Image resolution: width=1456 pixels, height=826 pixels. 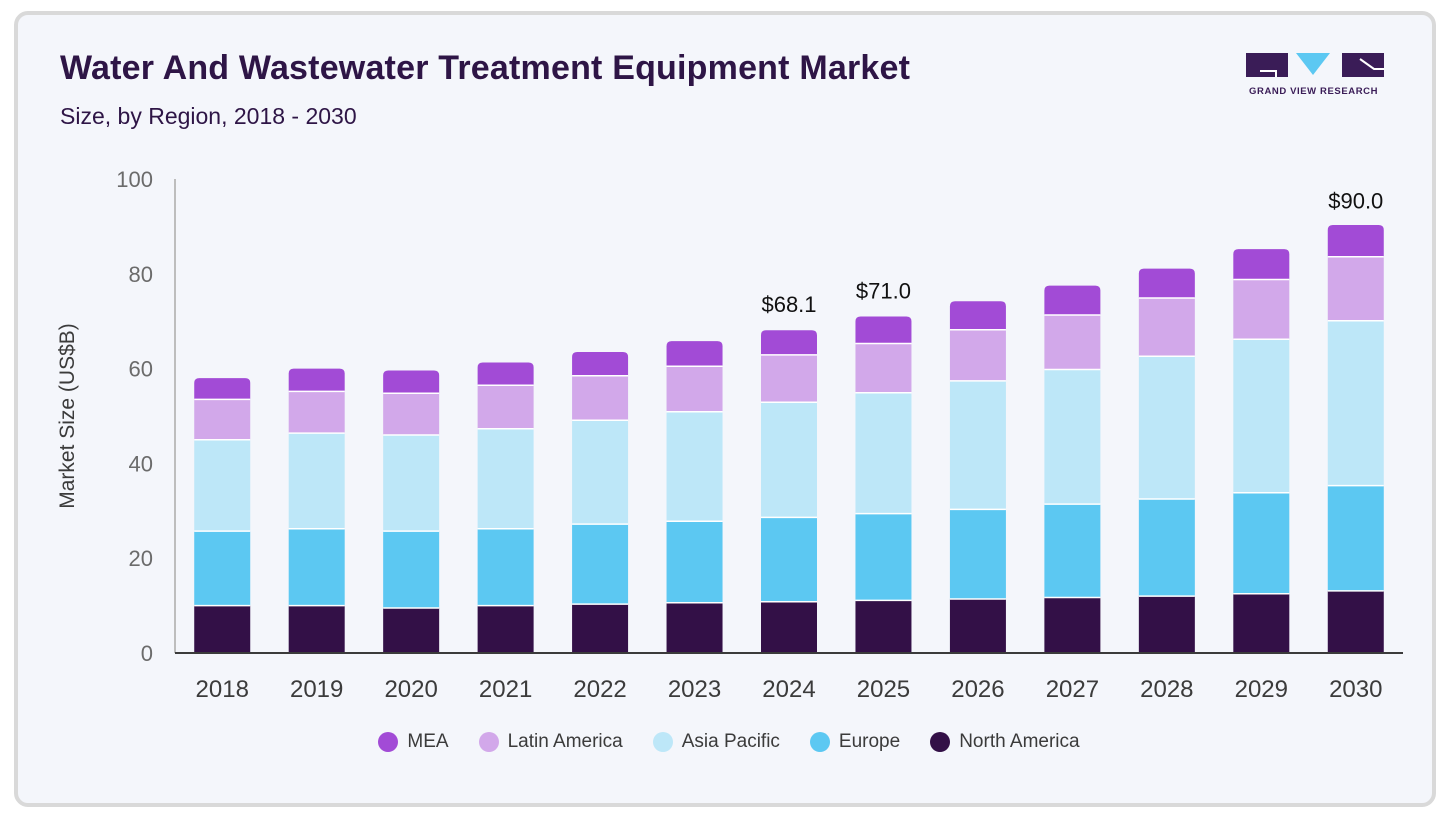 I want to click on bar-segment-latin-america-2029, so click(x=1261, y=309).